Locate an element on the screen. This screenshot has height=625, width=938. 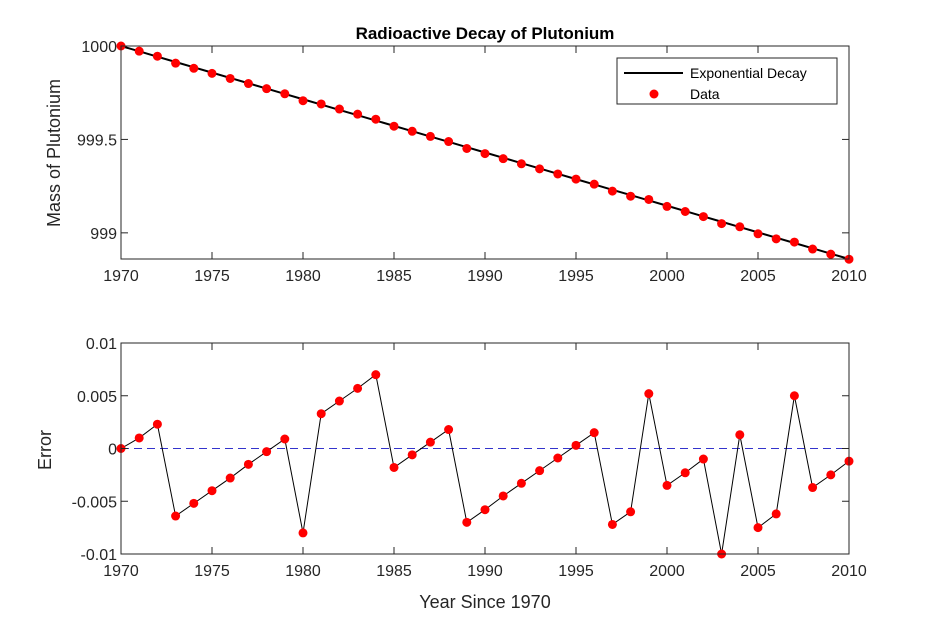
x-tick-label: 1970 is located at coordinates (121, 276).